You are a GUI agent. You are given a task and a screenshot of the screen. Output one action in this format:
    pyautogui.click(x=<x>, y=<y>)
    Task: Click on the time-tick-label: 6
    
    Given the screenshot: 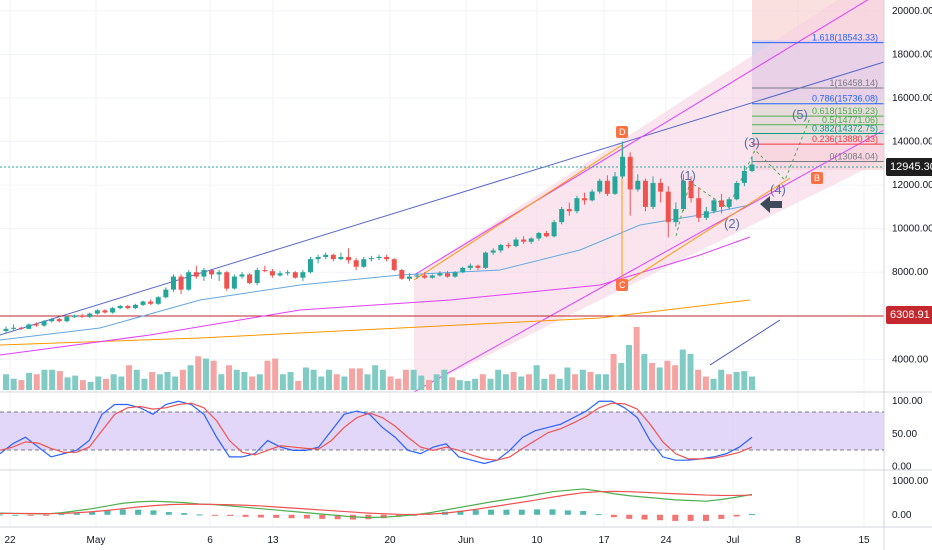 What is the action you would take?
    pyautogui.click(x=210, y=540)
    